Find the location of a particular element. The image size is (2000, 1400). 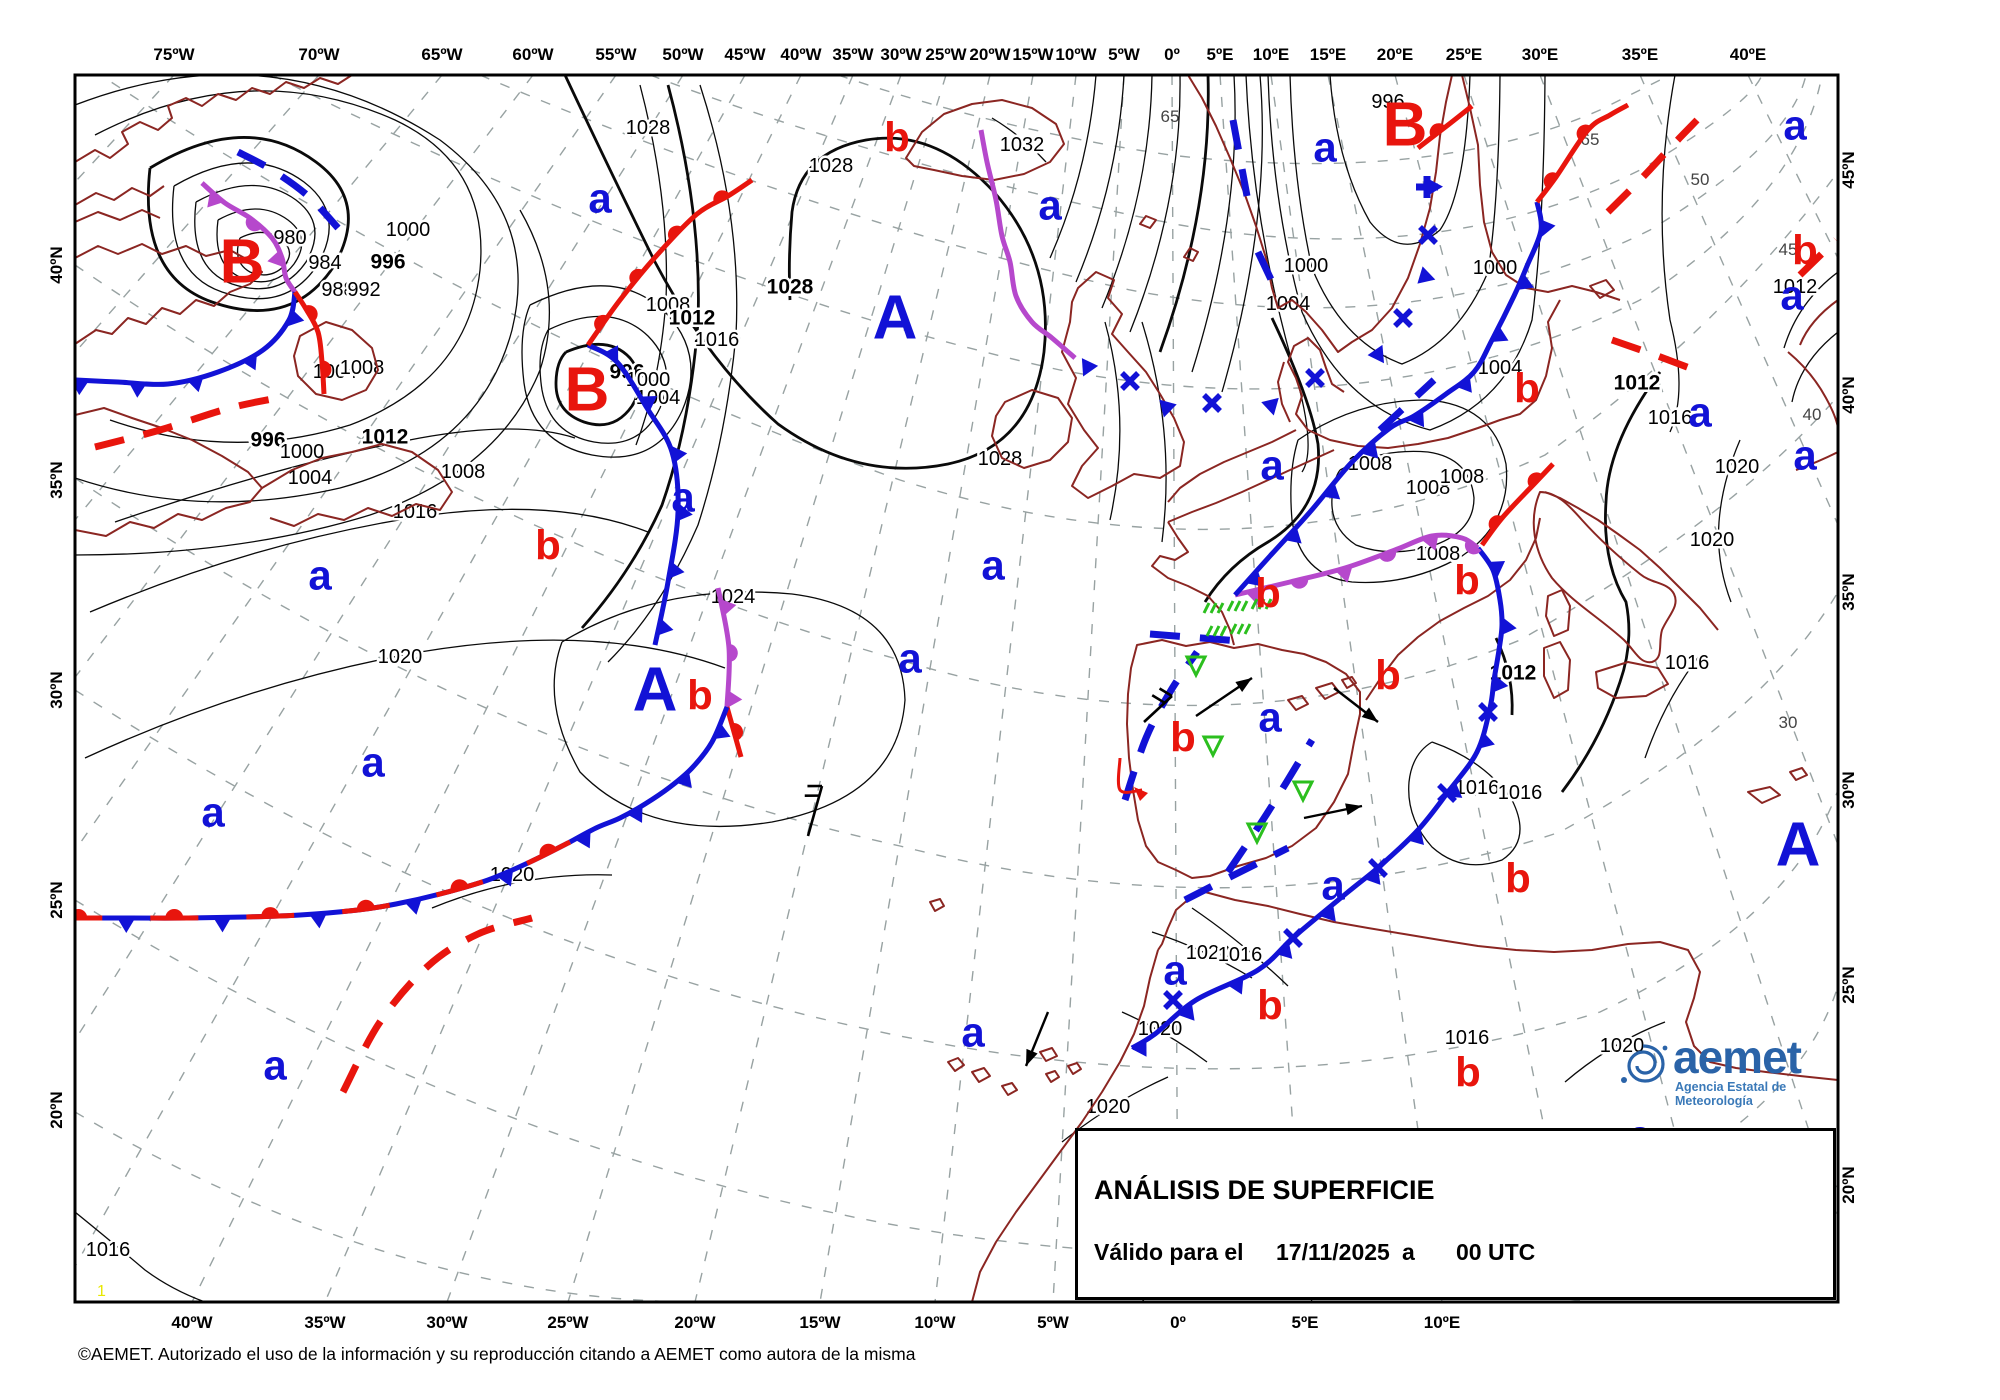

graticule-label: 30 is located at coordinates (1788, 722).